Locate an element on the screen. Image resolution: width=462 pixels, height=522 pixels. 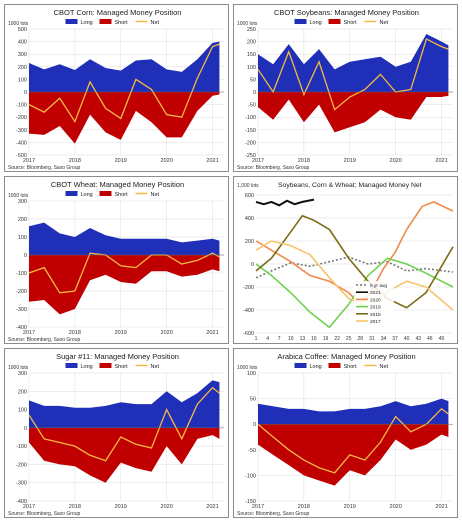
y-tick-label: 600 is located at coordinates (249, 196).